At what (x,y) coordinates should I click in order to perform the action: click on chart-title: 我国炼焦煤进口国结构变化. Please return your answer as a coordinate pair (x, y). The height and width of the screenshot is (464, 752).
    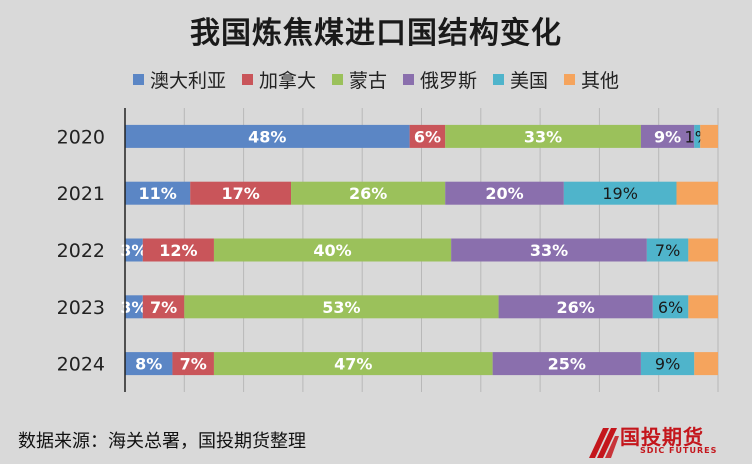
    Looking at the image, I should click on (376, 33).